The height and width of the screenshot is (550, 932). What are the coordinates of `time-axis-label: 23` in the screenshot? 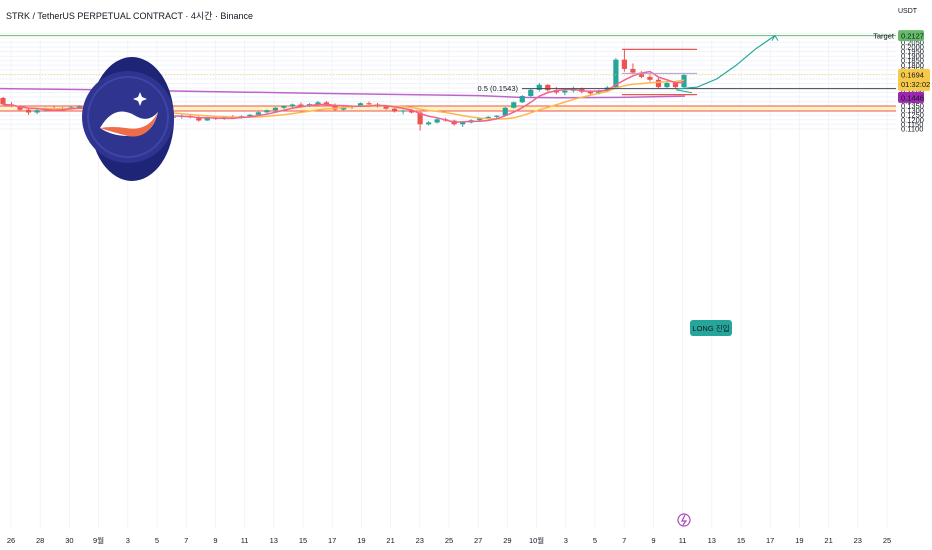 It's located at (858, 540).